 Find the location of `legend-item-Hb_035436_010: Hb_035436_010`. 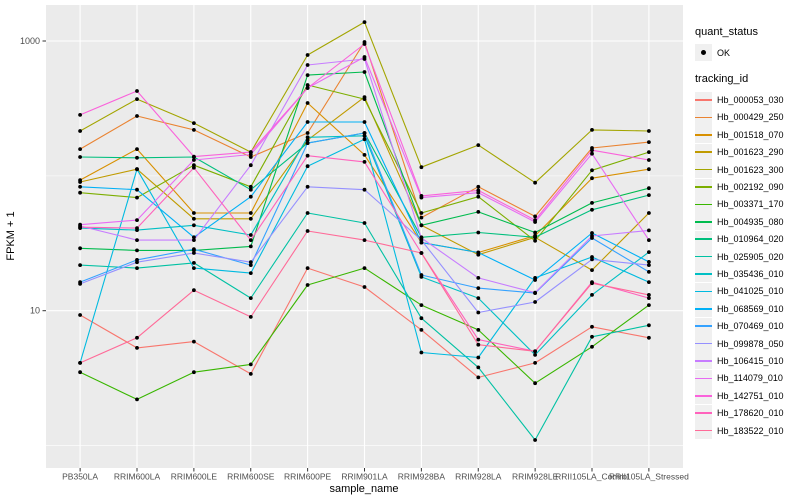

legend-item-Hb_035436_010: Hb_035436_010 is located at coordinates (747, 274).